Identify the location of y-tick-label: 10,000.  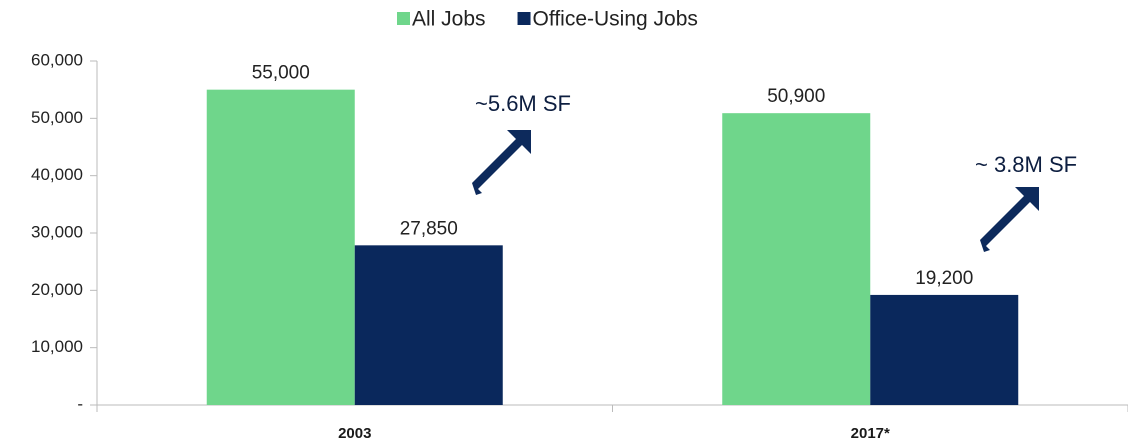
(57, 346).